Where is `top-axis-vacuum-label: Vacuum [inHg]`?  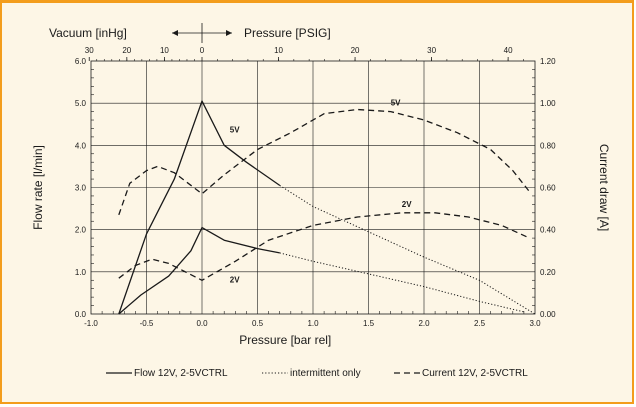 top-axis-vacuum-label: Vacuum [inHg] is located at coordinates (88, 33).